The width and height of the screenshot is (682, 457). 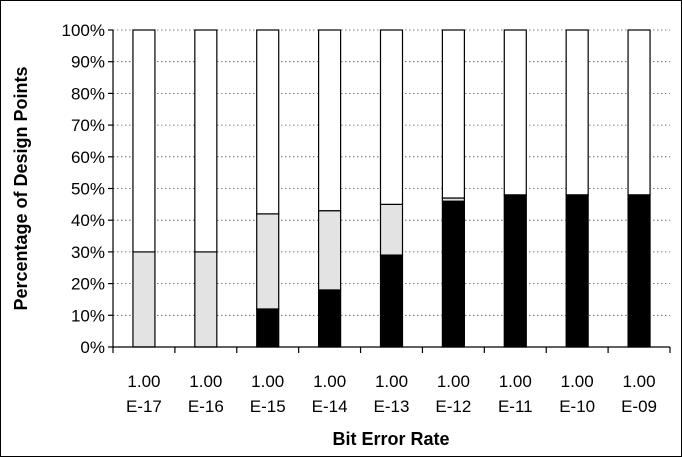 What do you see at coordinates (83, 30) in the screenshot?
I see `y-tick-label: 100%` at bounding box center [83, 30].